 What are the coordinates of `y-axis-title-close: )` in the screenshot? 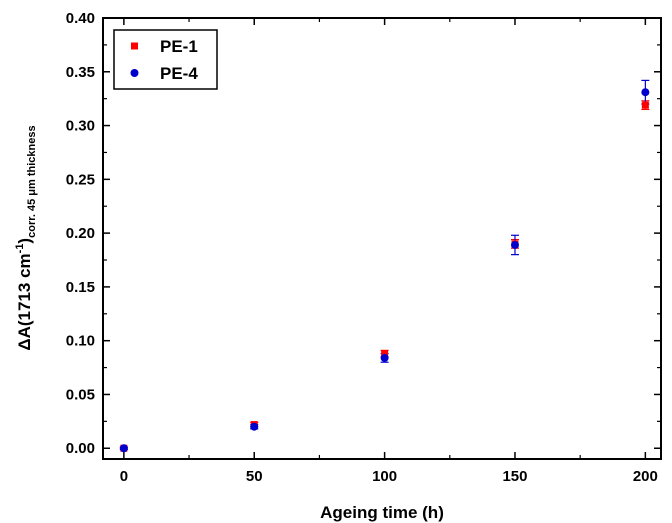 It's located at (24, 241).